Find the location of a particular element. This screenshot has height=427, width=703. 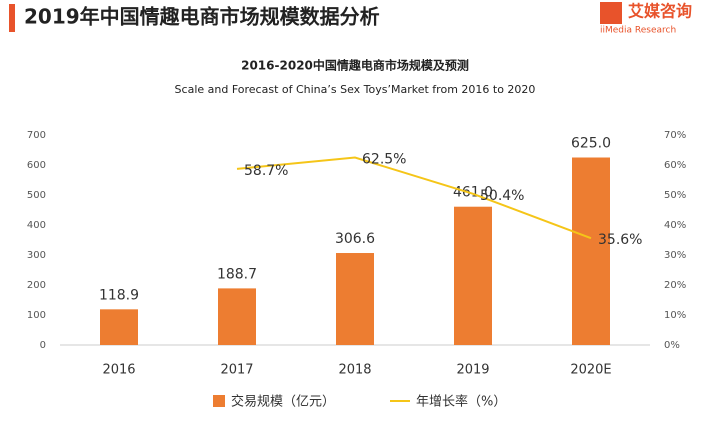

y2-tick-label: 70% is located at coordinates (675, 135).